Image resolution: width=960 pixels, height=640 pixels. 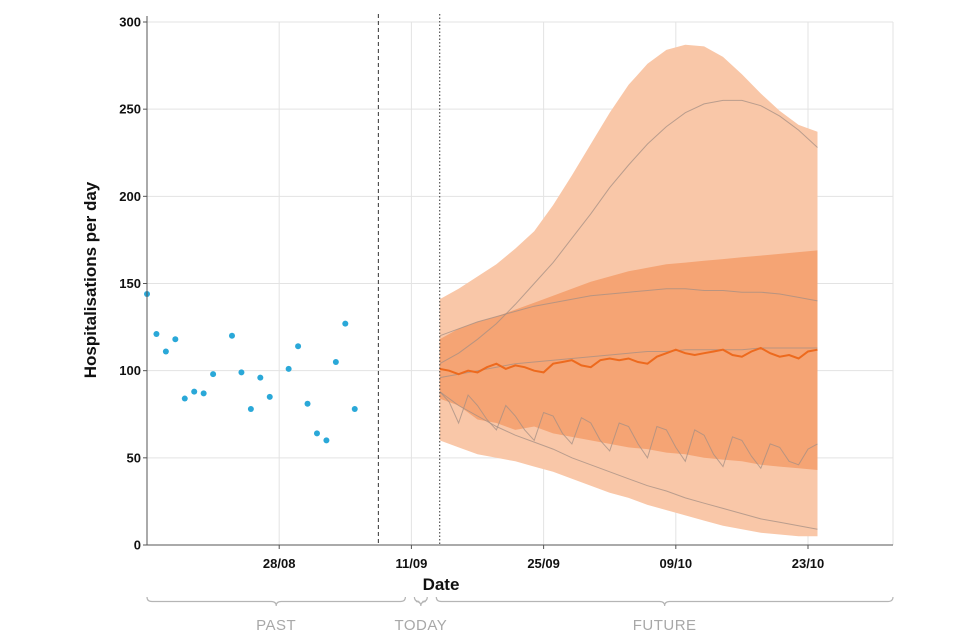 What do you see at coordinates (276, 625) in the screenshot?
I see `period-label-past: PAST` at bounding box center [276, 625].